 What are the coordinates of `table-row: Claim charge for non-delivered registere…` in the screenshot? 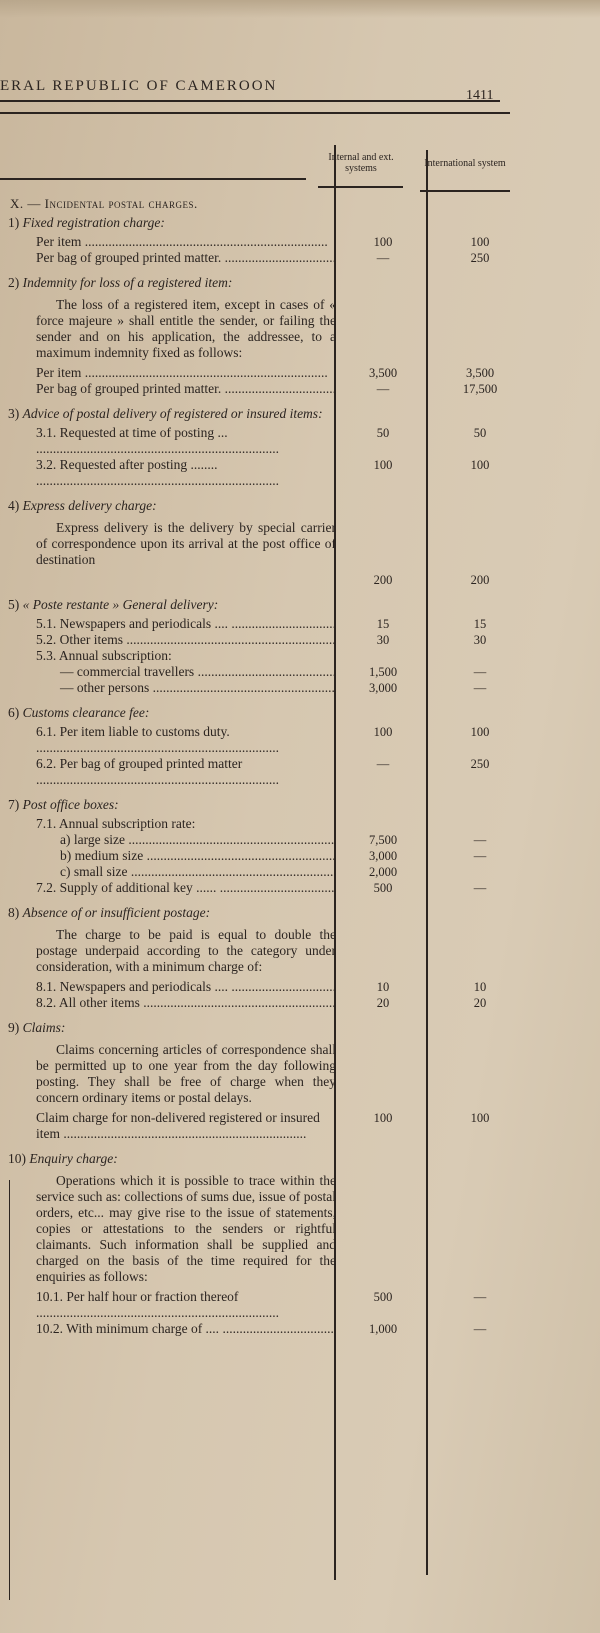 It's located at (268, 1126).